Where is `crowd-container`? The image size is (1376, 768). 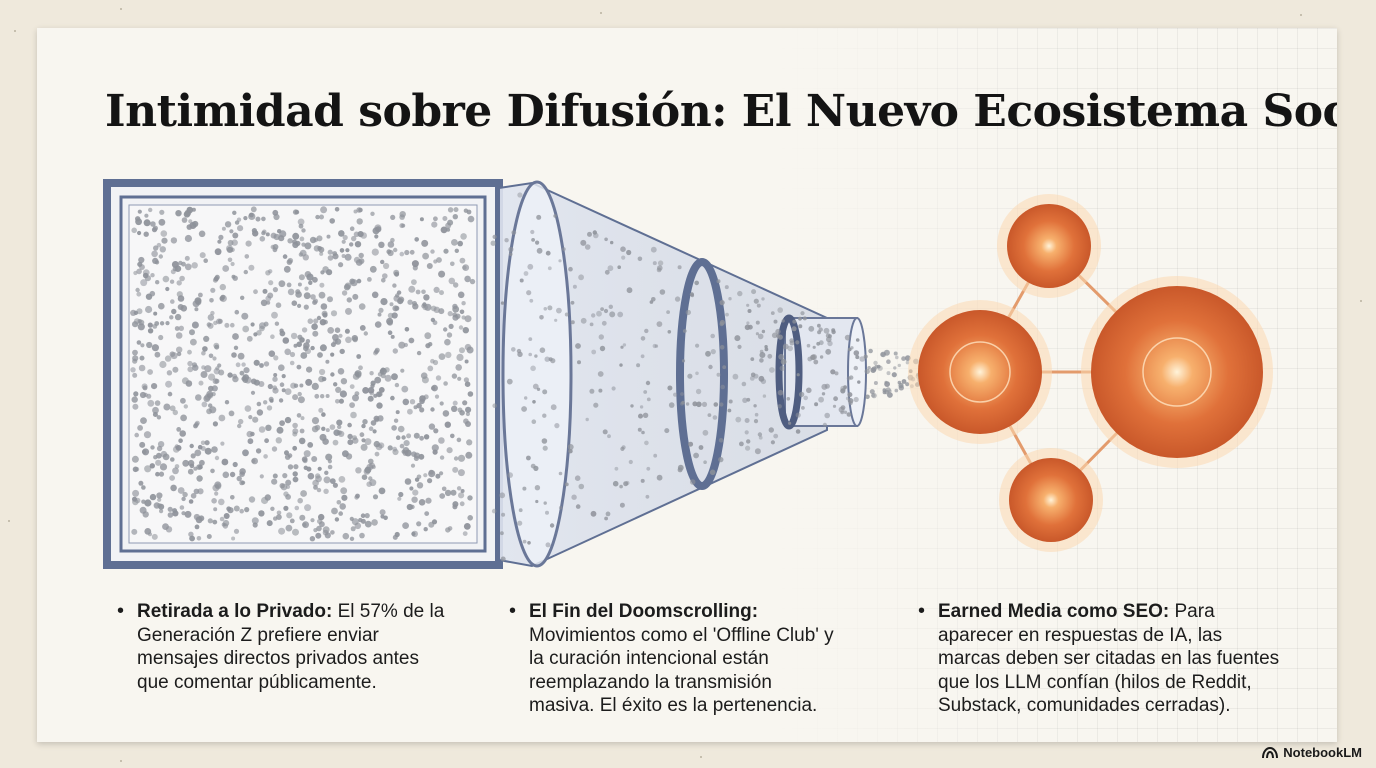
crowd-container is located at coordinates (303, 374).